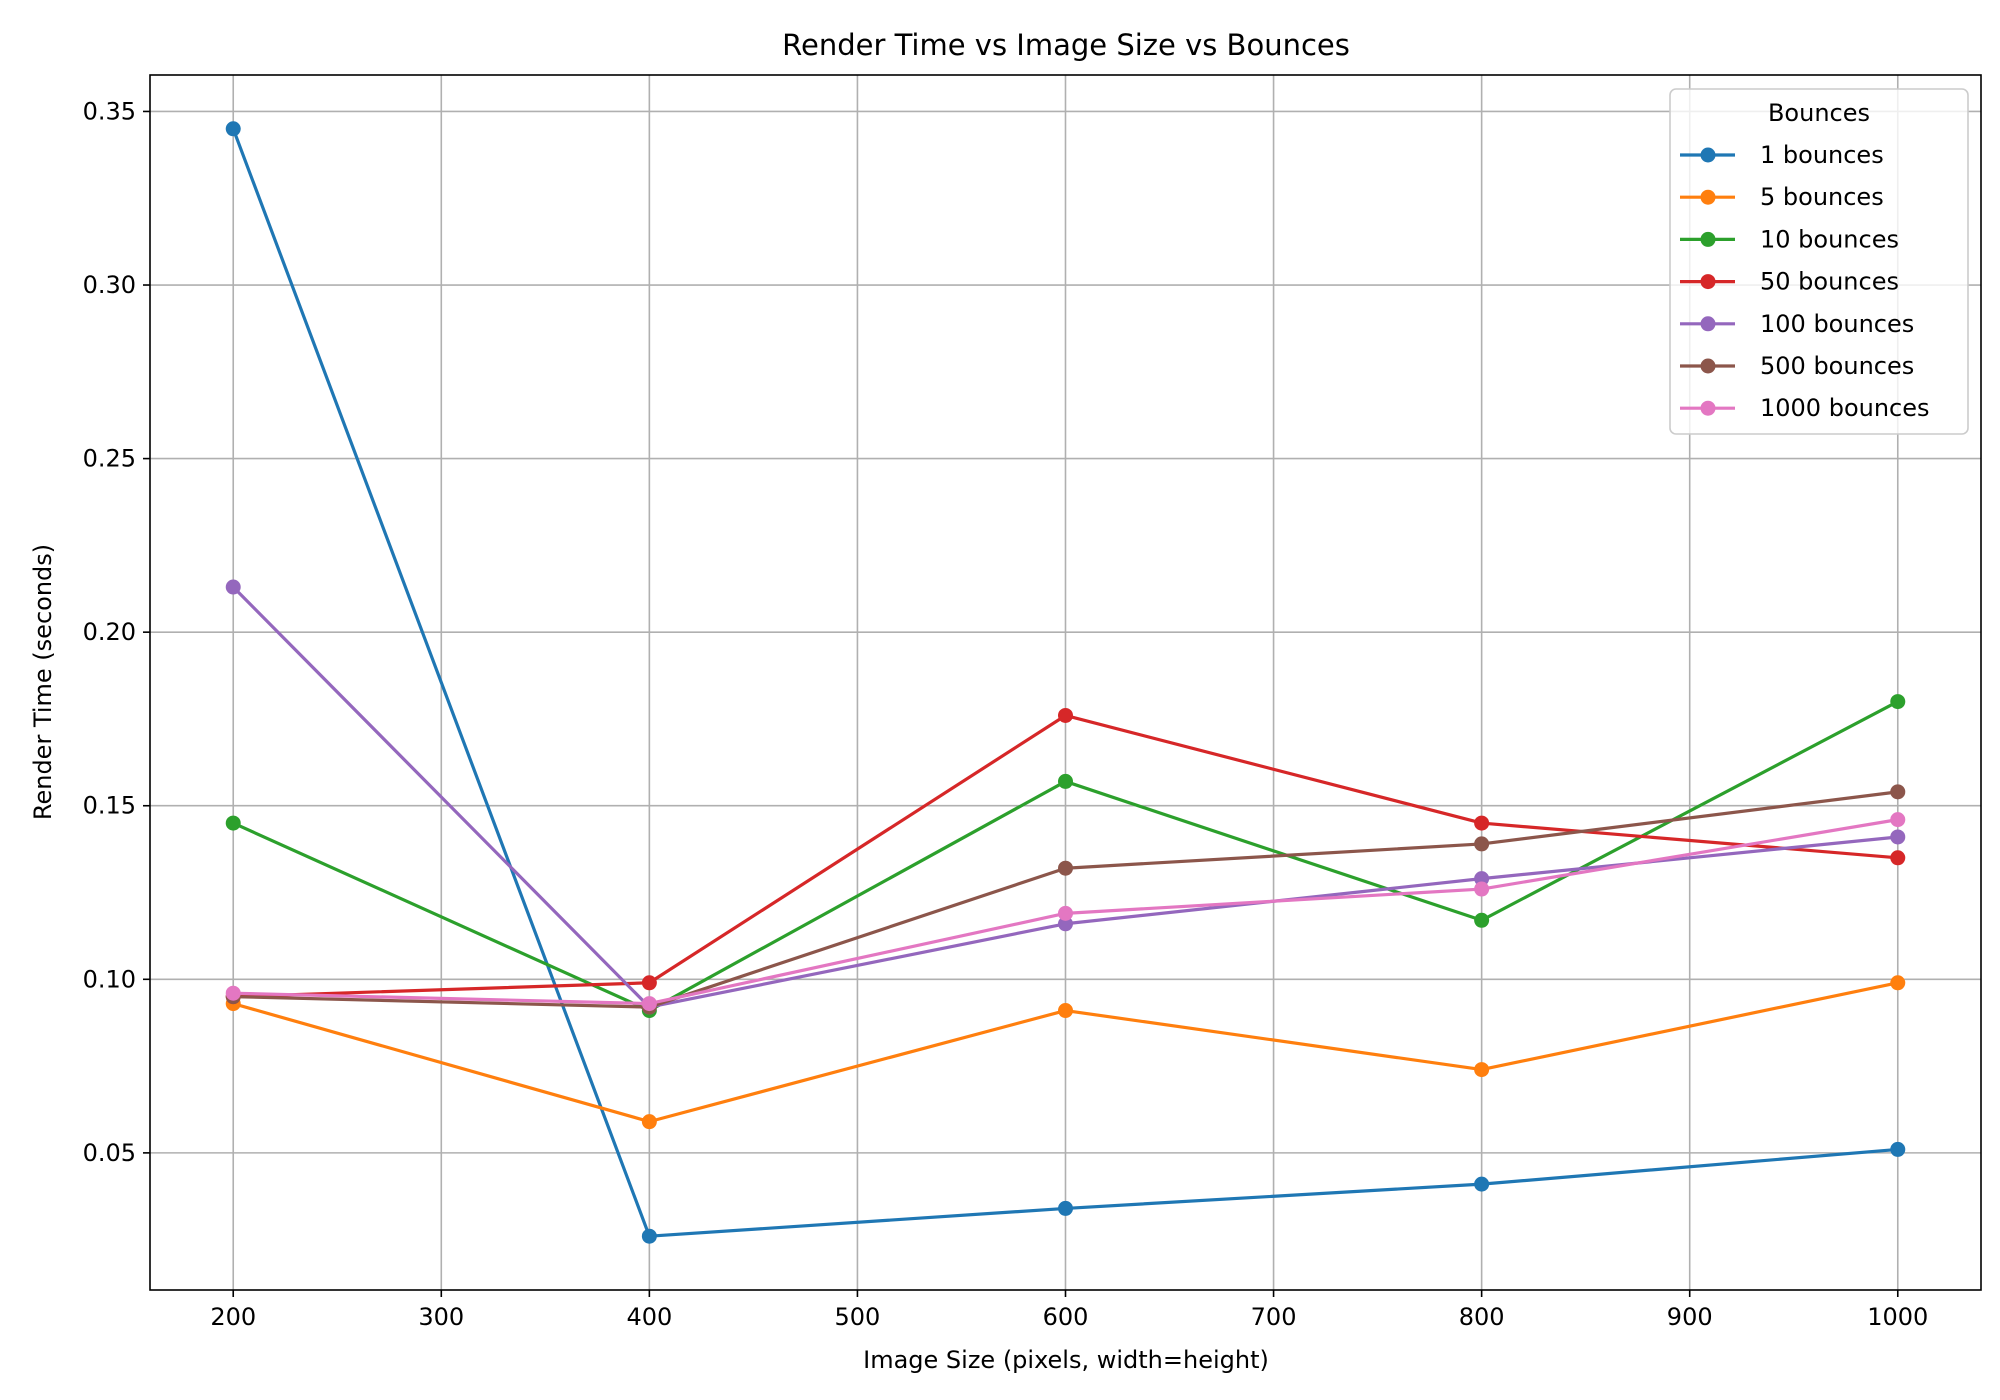 The height and width of the screenshot is (1400, 2000). I want to click on series-1000-bounces, so click(1065, 912).